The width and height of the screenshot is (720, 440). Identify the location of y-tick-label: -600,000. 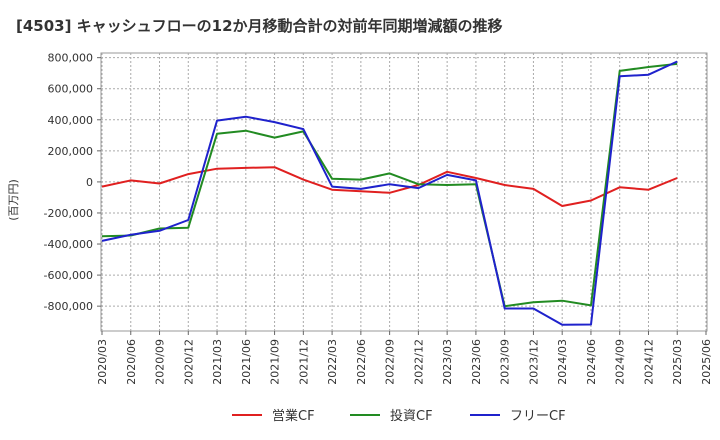
(68, 275).